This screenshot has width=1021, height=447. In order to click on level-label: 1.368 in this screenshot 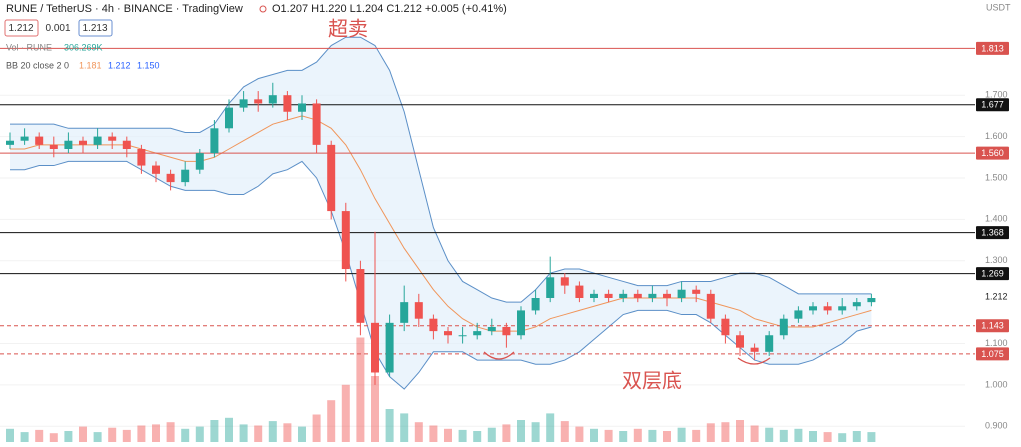, I will do `click(992, 232)`.